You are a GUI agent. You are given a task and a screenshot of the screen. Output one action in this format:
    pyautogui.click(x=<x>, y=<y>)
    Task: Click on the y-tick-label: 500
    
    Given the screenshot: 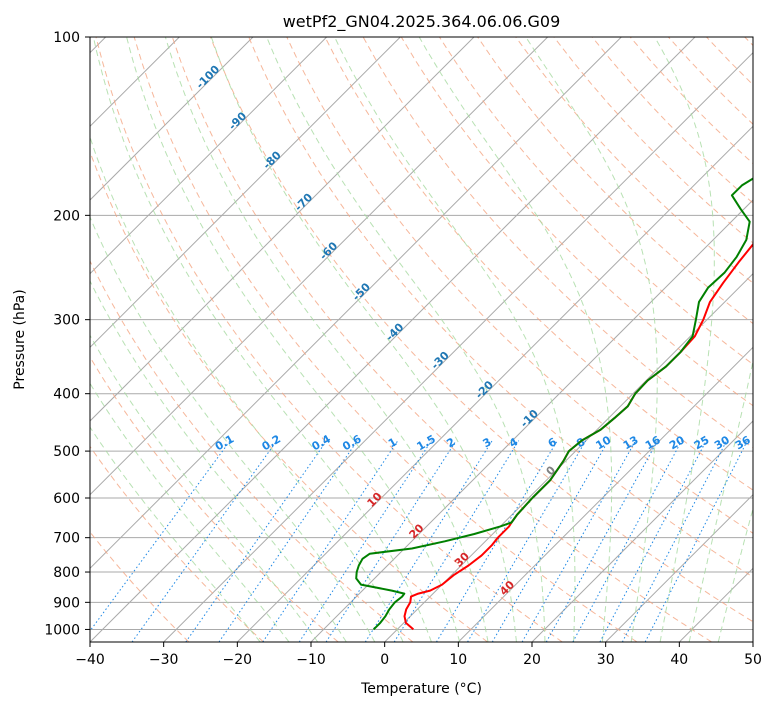 What is the action you would take?
    pyautogui.click(x=66, y=452)
    